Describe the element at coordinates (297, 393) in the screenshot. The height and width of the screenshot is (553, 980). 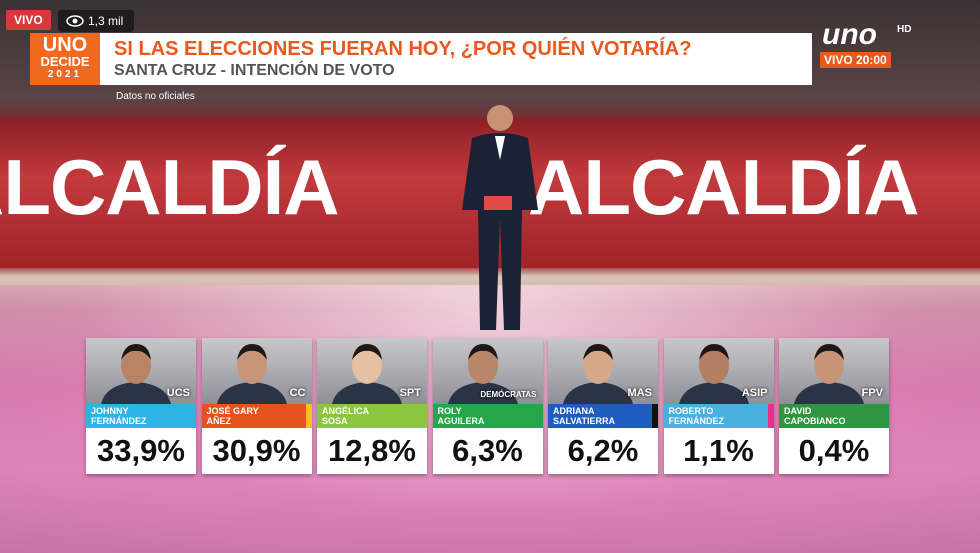
I see `party-label: CC` at that location.